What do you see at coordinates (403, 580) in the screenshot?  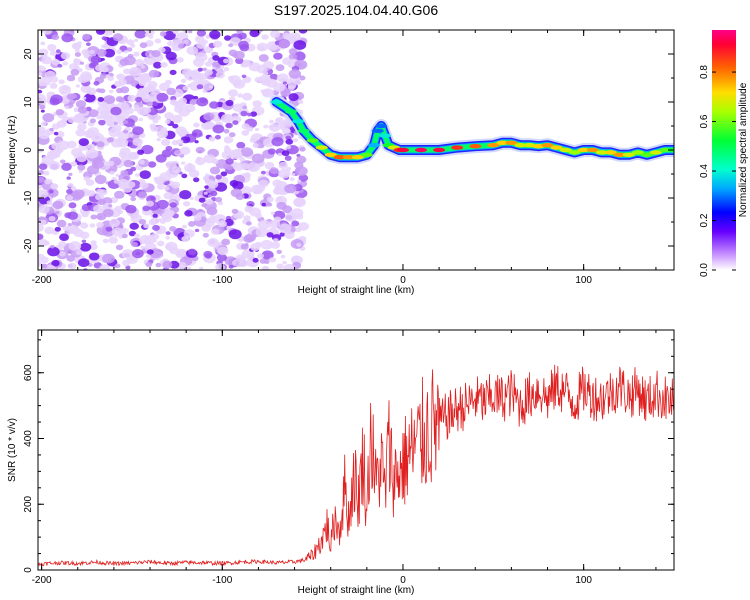 I see `x-tick-label: 0` at bounding box center [403, 580].